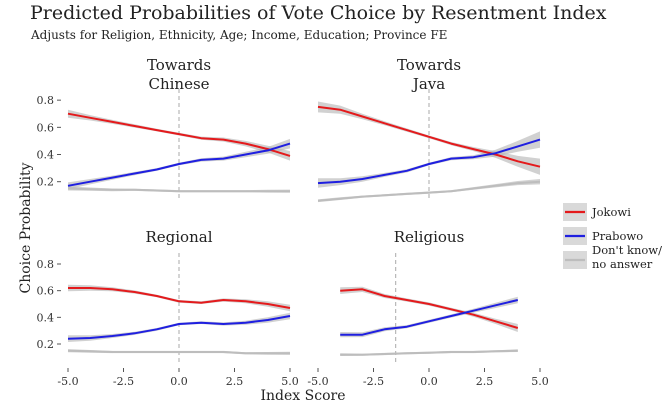 This screenshot has width=669, height=412. I want to click on x-axis-label: Index Score, so click(303, 396).